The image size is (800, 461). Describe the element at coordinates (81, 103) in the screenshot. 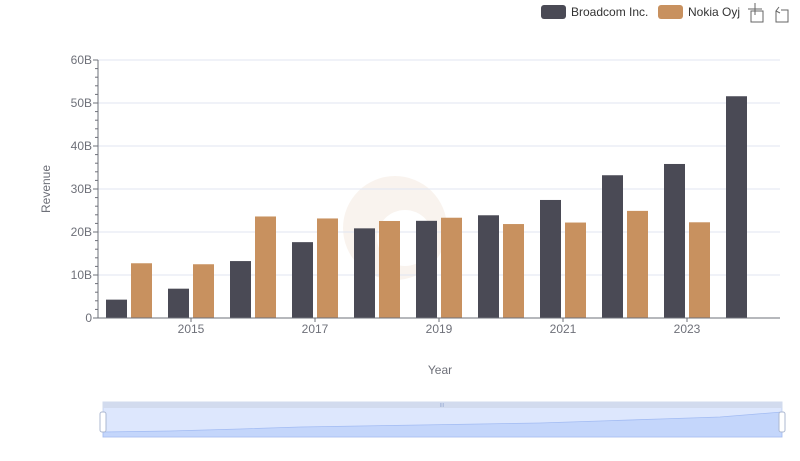

I see `y-tick-label: 50B` at that location.